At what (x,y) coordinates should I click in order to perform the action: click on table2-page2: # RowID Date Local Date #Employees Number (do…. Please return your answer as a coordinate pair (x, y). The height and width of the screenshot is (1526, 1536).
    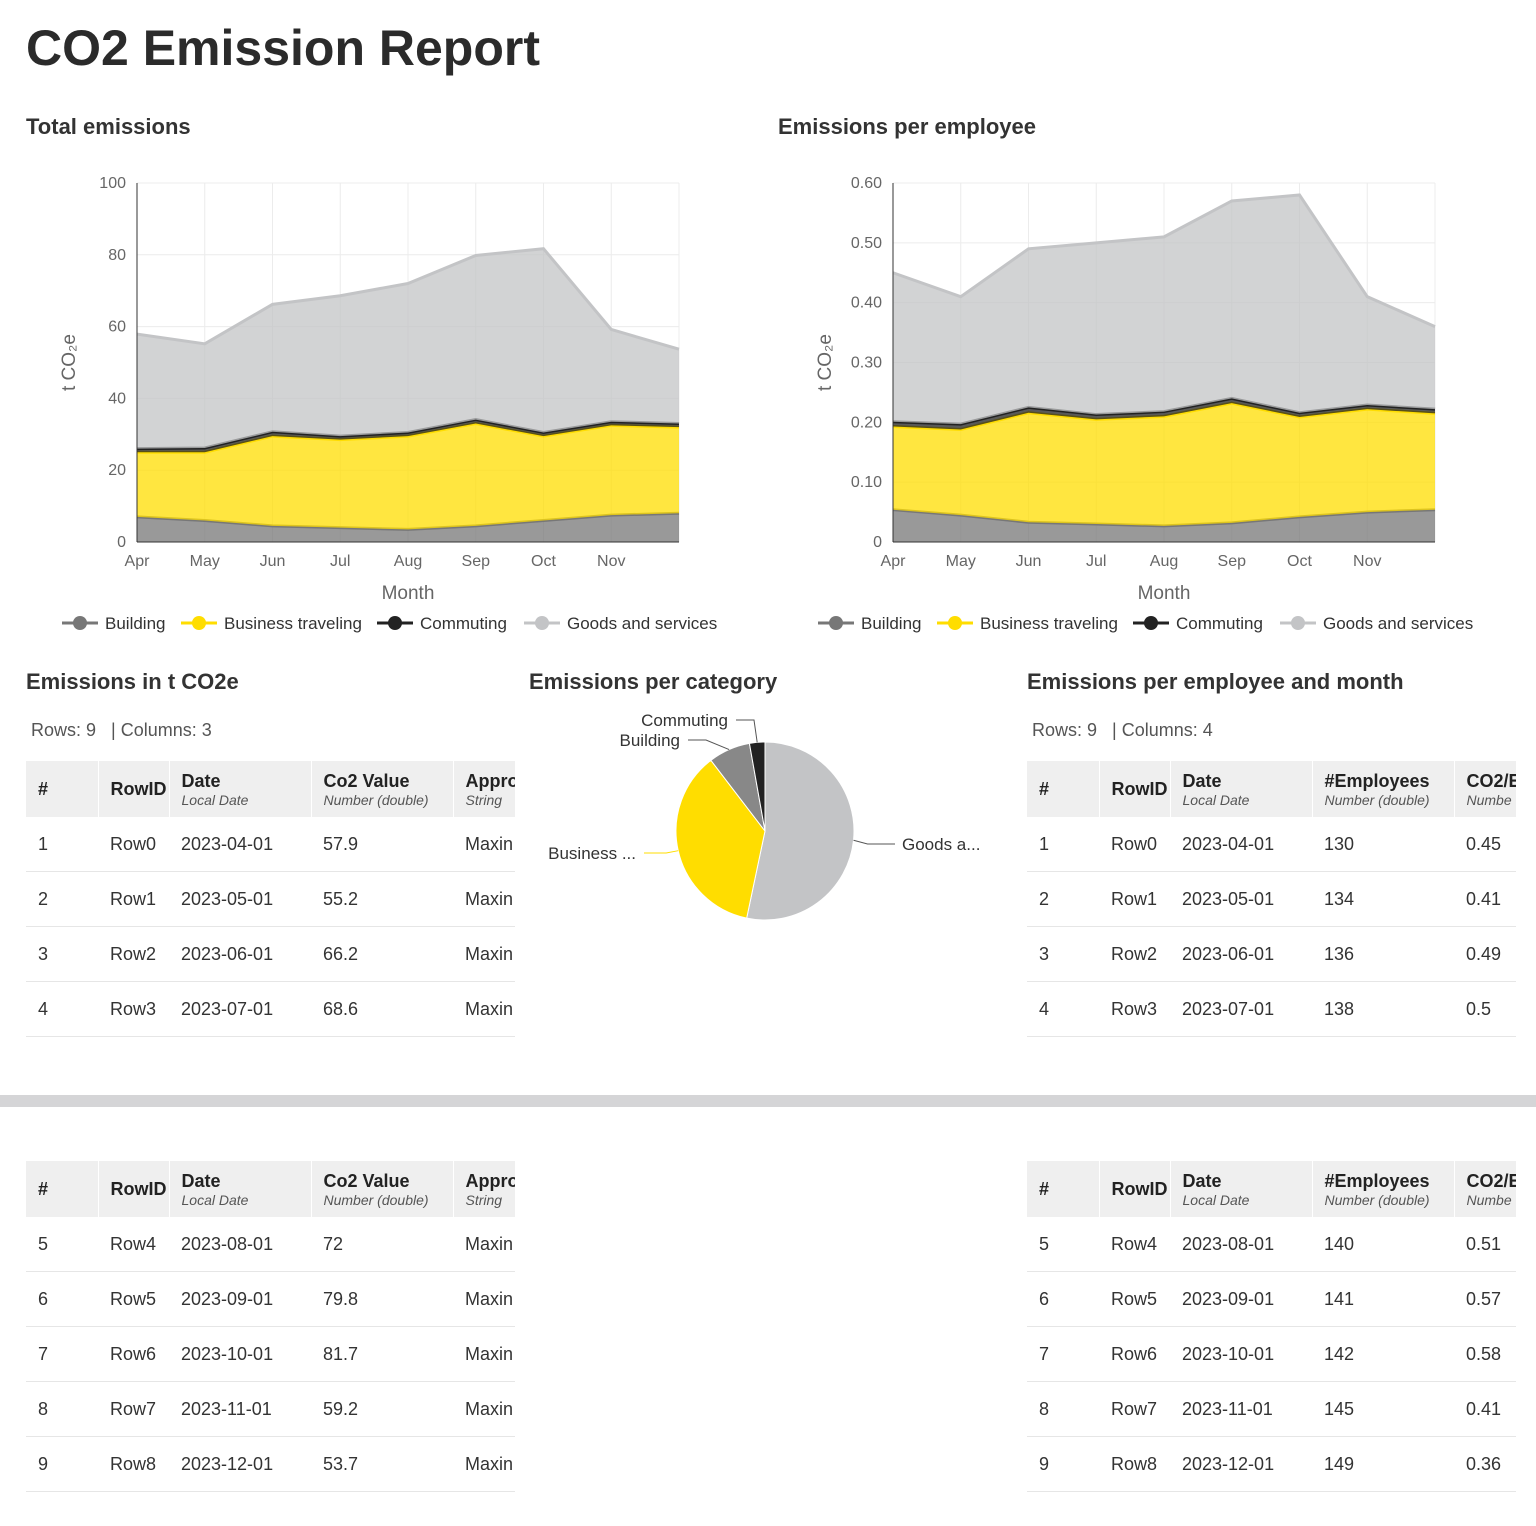
    Looking at the image, I should click on (1271, 1326).